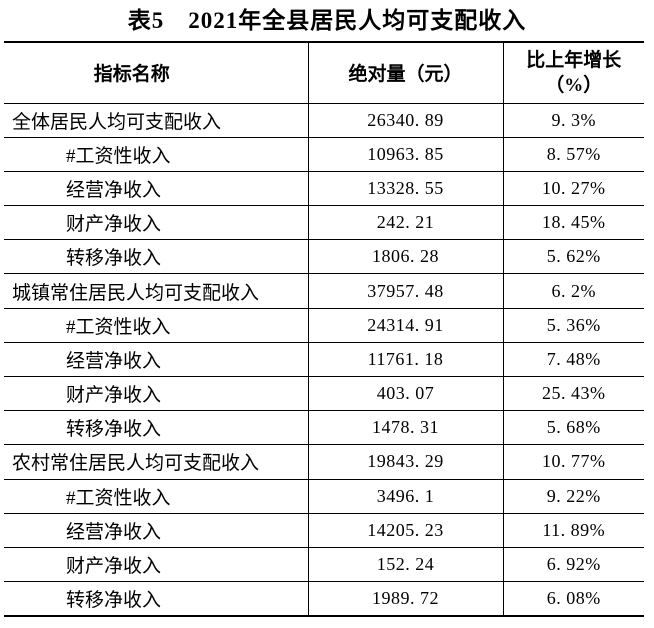  I want to click on table-row: #工资性收入 10963. 85 8. 57%, so click(324, 154).